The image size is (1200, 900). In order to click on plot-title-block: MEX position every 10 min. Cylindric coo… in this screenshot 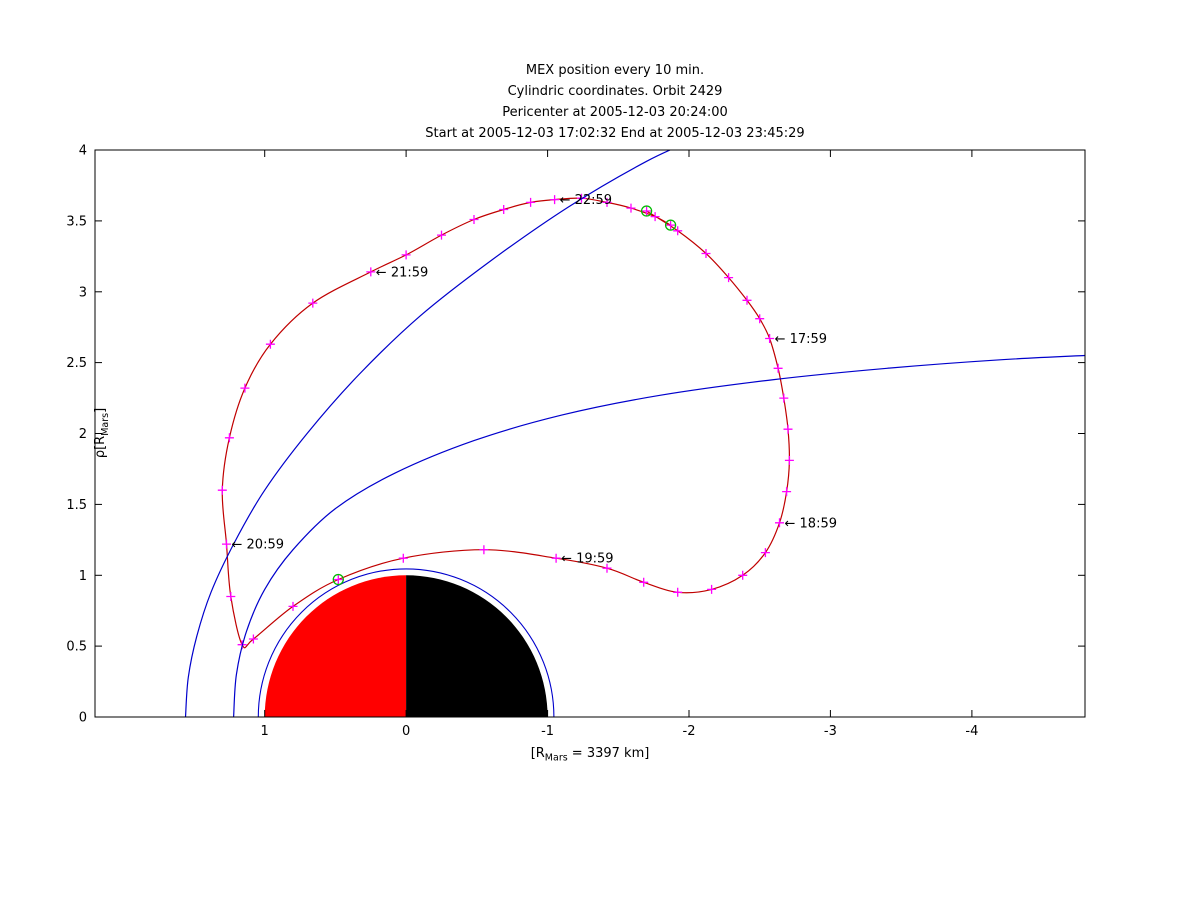, I will do `click(615, 102)`.